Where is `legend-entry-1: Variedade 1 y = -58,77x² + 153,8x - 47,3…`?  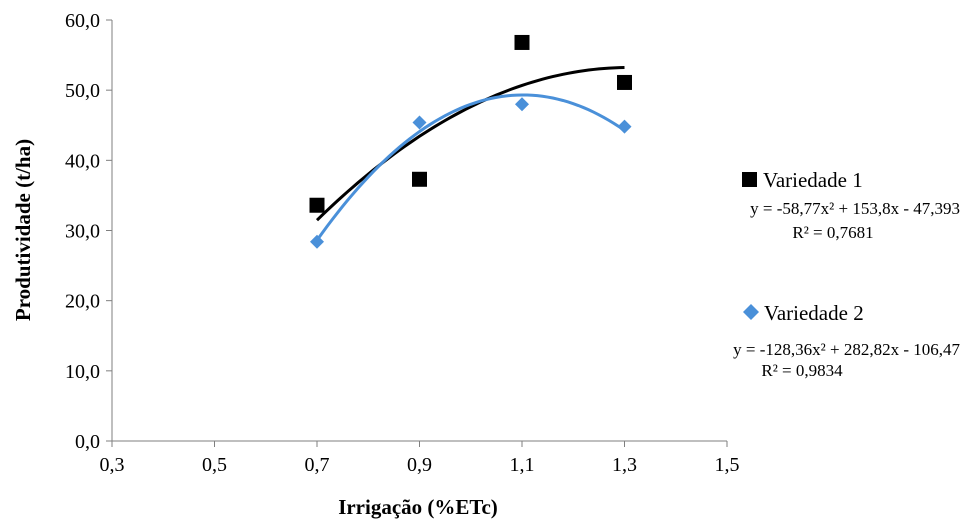 legend-entry-1: Variedade 1 y = -58,77x² + 153,8x - 47,3… is located at coordinates (851, 205).